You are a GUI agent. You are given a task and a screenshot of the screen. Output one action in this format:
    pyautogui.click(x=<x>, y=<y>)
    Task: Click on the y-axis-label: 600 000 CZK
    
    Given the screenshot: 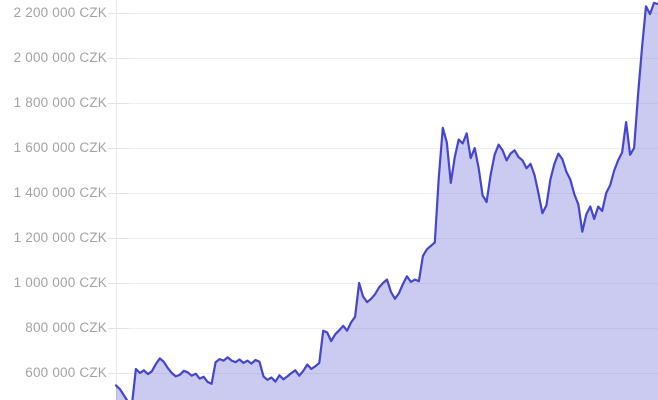 What is the action you would take?
    pyautogui.click(x=66, y=372)
    